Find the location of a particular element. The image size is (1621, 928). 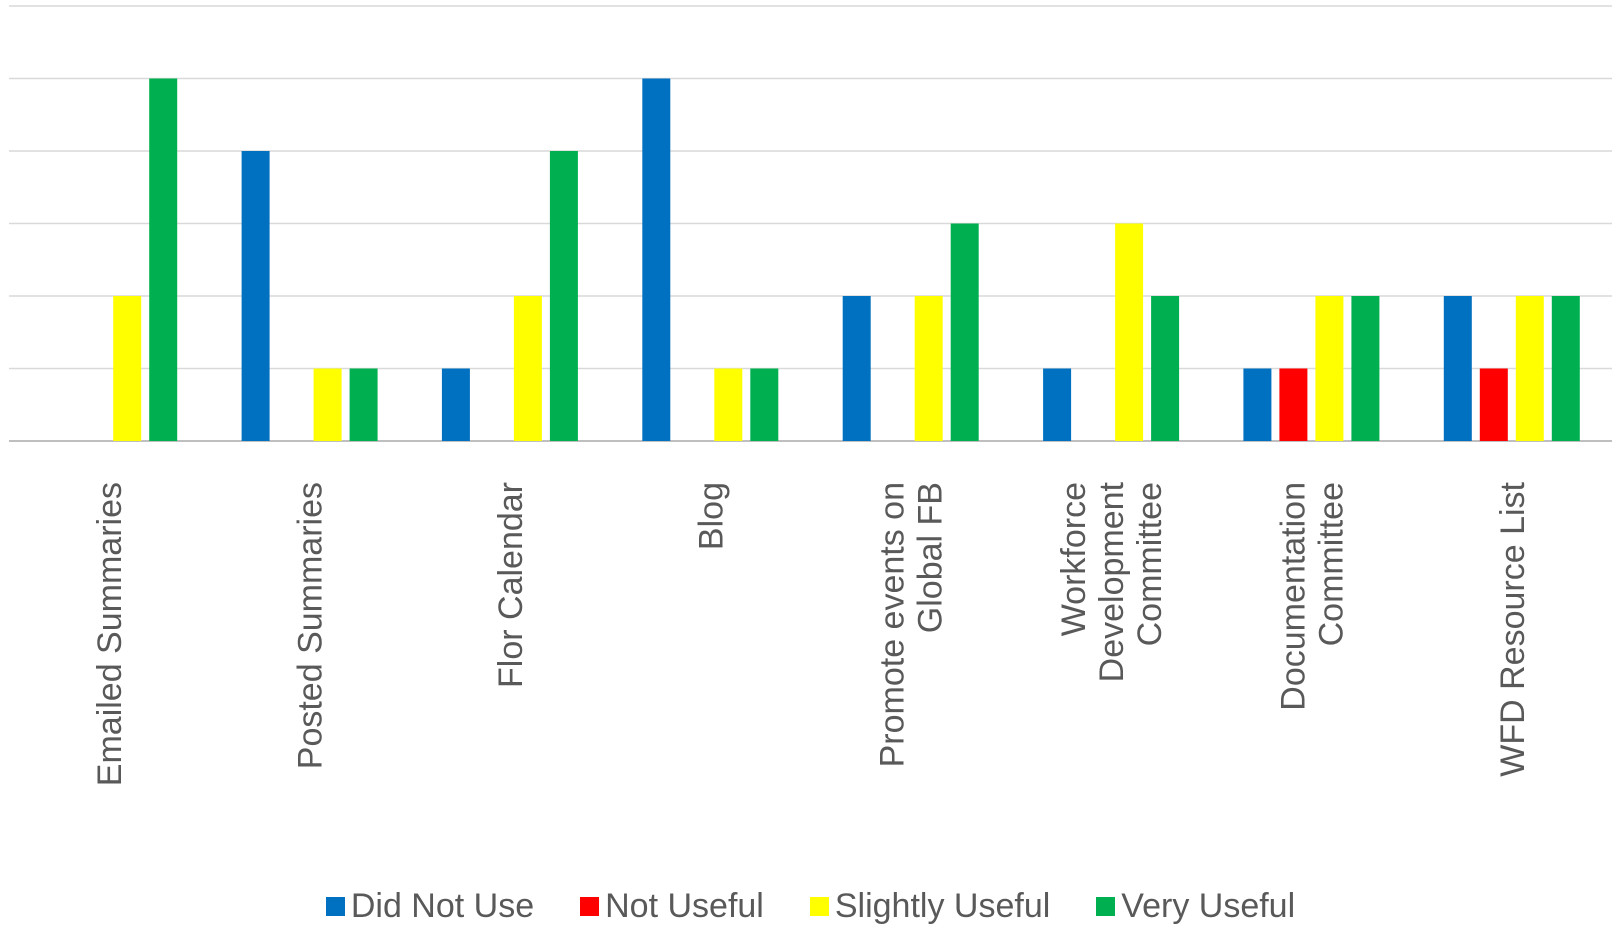

category-label: Flor Calendar is located at coordinates (511, 585).